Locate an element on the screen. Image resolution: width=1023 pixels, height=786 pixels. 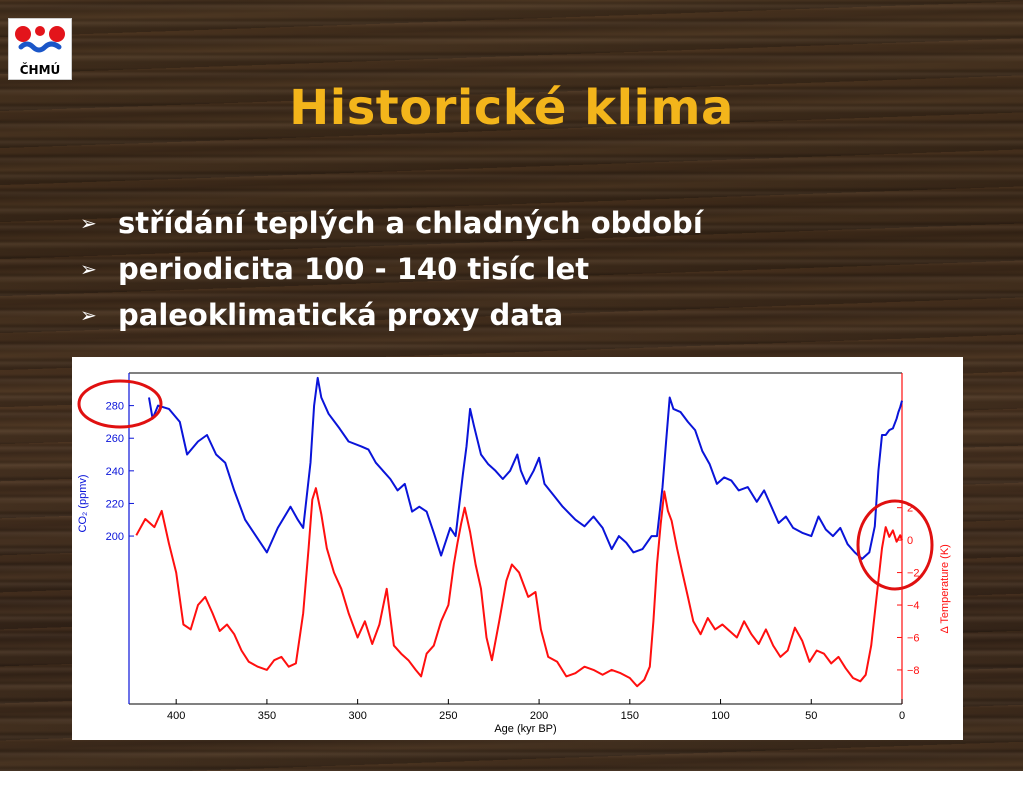
temperature-tick-label: −6 is located at coordinates (913, 638).